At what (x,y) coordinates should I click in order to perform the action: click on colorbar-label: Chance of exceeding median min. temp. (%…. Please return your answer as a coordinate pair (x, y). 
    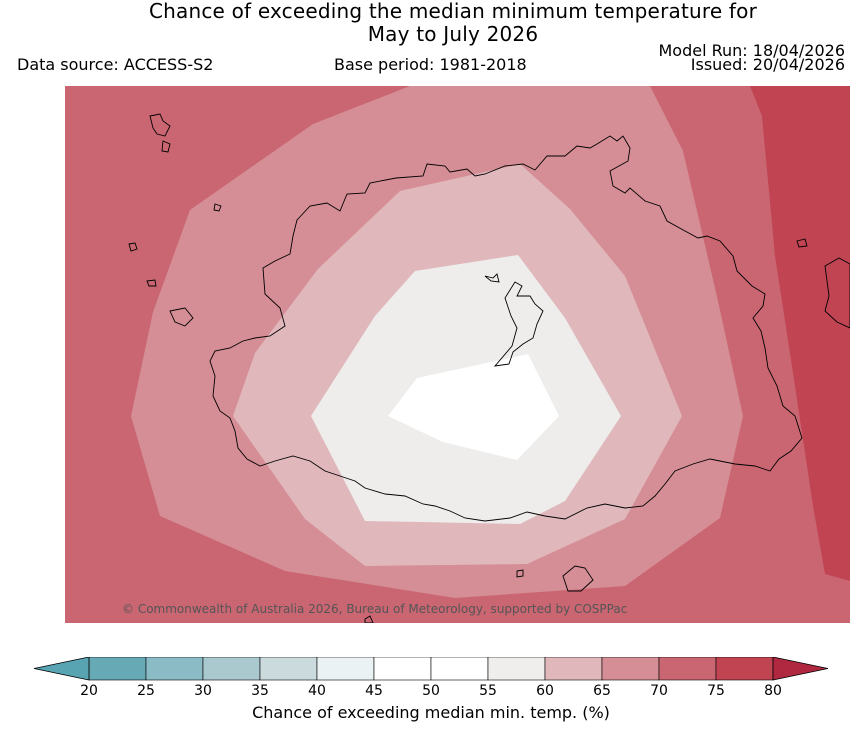
    Looking at the image, I should click on (431, 712).